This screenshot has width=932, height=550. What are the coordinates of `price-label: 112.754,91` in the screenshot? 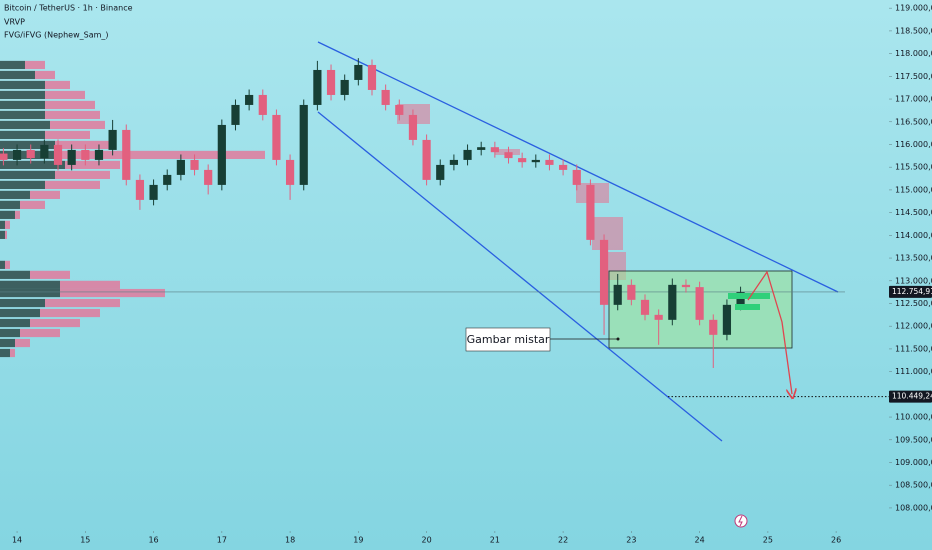 It's located at (912, 291).